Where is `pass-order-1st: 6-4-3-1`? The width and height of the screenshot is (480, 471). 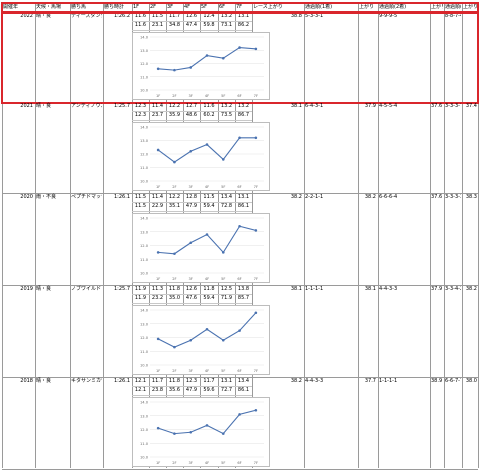 pass-order-1st: 6-4-3-1 is located at coordinates (314, 106).